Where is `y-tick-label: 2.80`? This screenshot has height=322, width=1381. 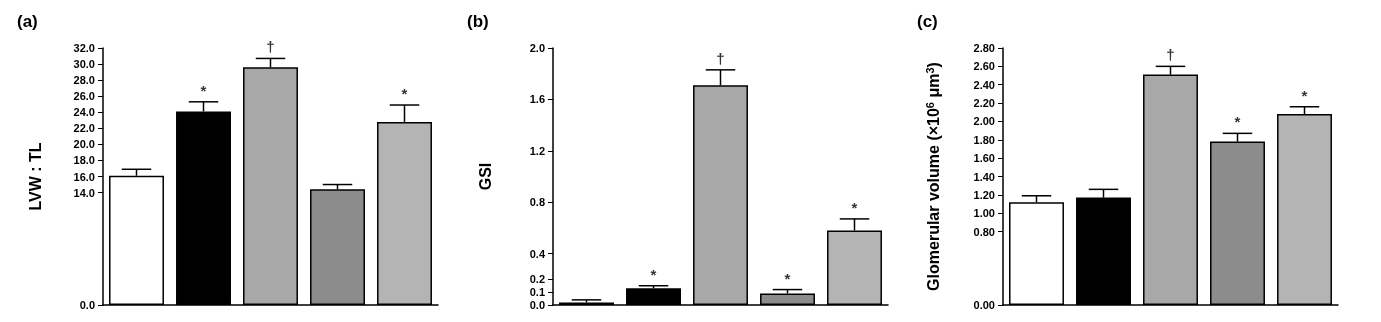
y-tick-label: 2.80 is located at coordinates (984, 48).